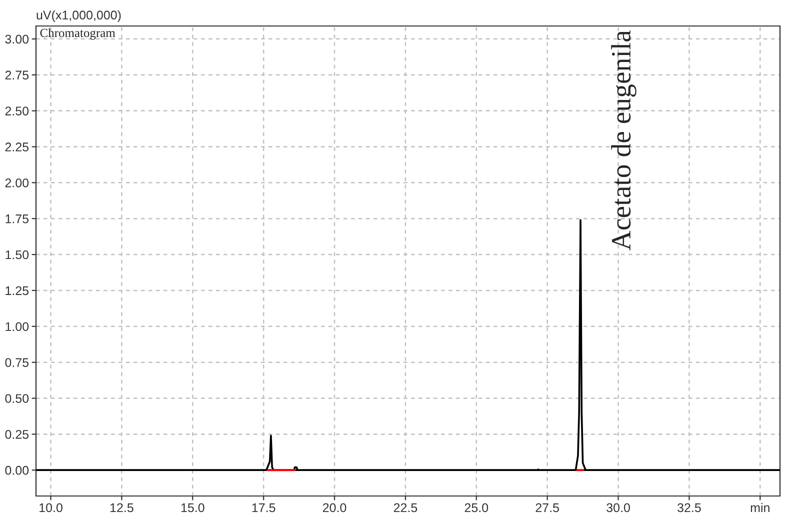 The height and width of the screenshot is (518, 797). What do you see at coordinates (547, 507) in the screenshot?
I see `x-tick-label: 27.5` at bounding box center [547, 507].